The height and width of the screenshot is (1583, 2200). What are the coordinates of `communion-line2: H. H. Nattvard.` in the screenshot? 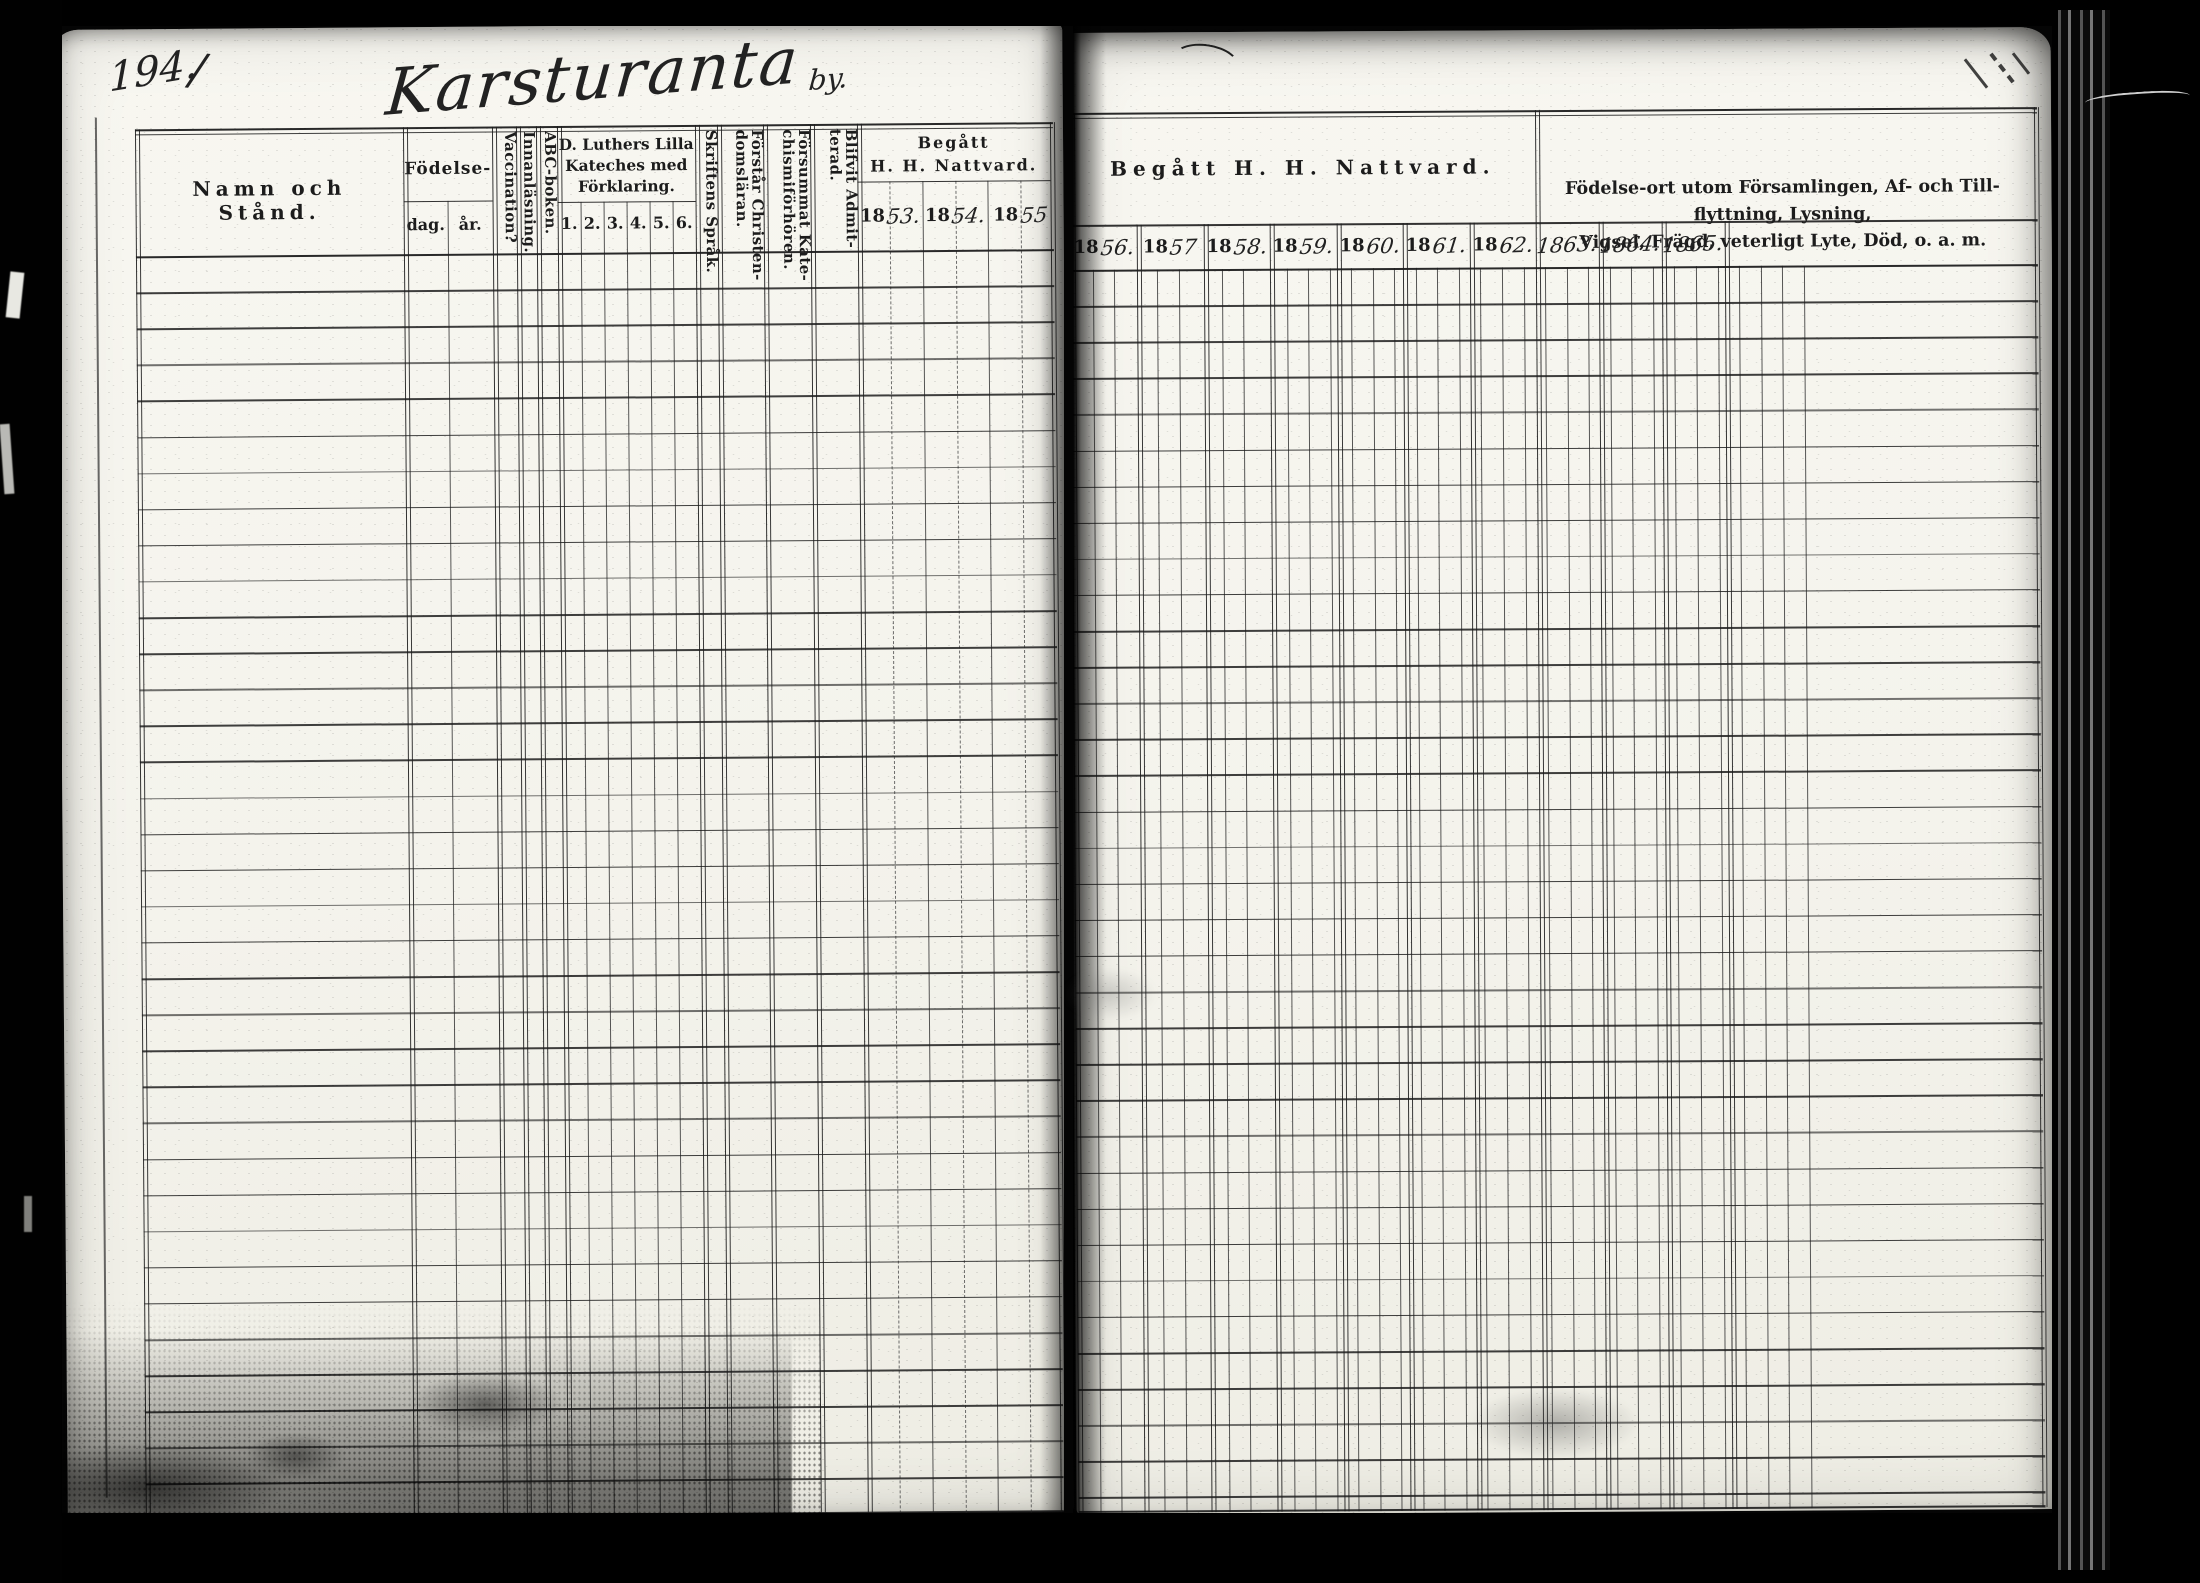 It's located at (954, 165).